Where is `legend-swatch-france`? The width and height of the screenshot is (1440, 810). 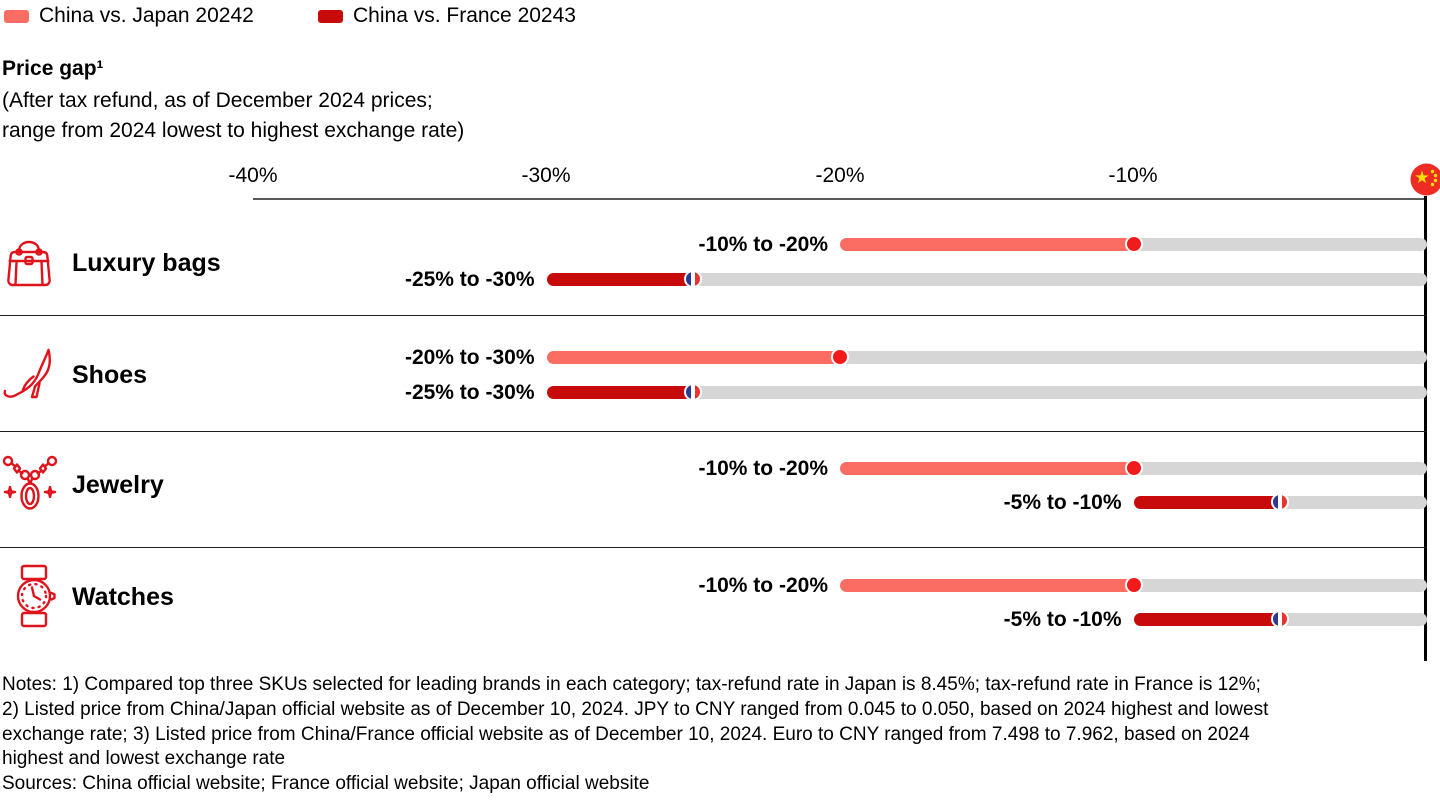
legend-swatch-france is located at coordinates (330, 16).